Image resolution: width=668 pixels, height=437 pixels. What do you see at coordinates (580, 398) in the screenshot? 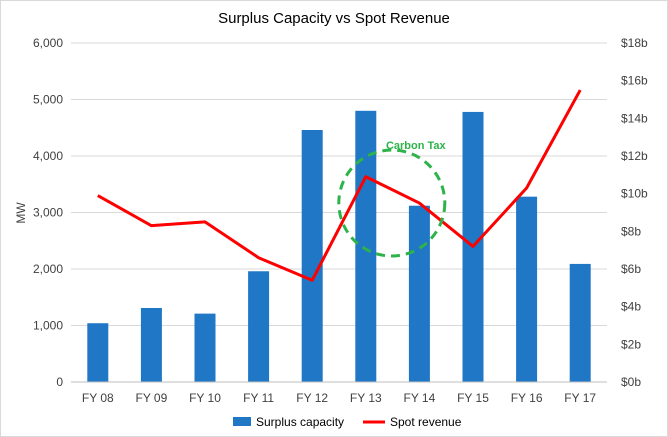
I see `x-tick-label: FY 17` at bounding box center [580, 398].